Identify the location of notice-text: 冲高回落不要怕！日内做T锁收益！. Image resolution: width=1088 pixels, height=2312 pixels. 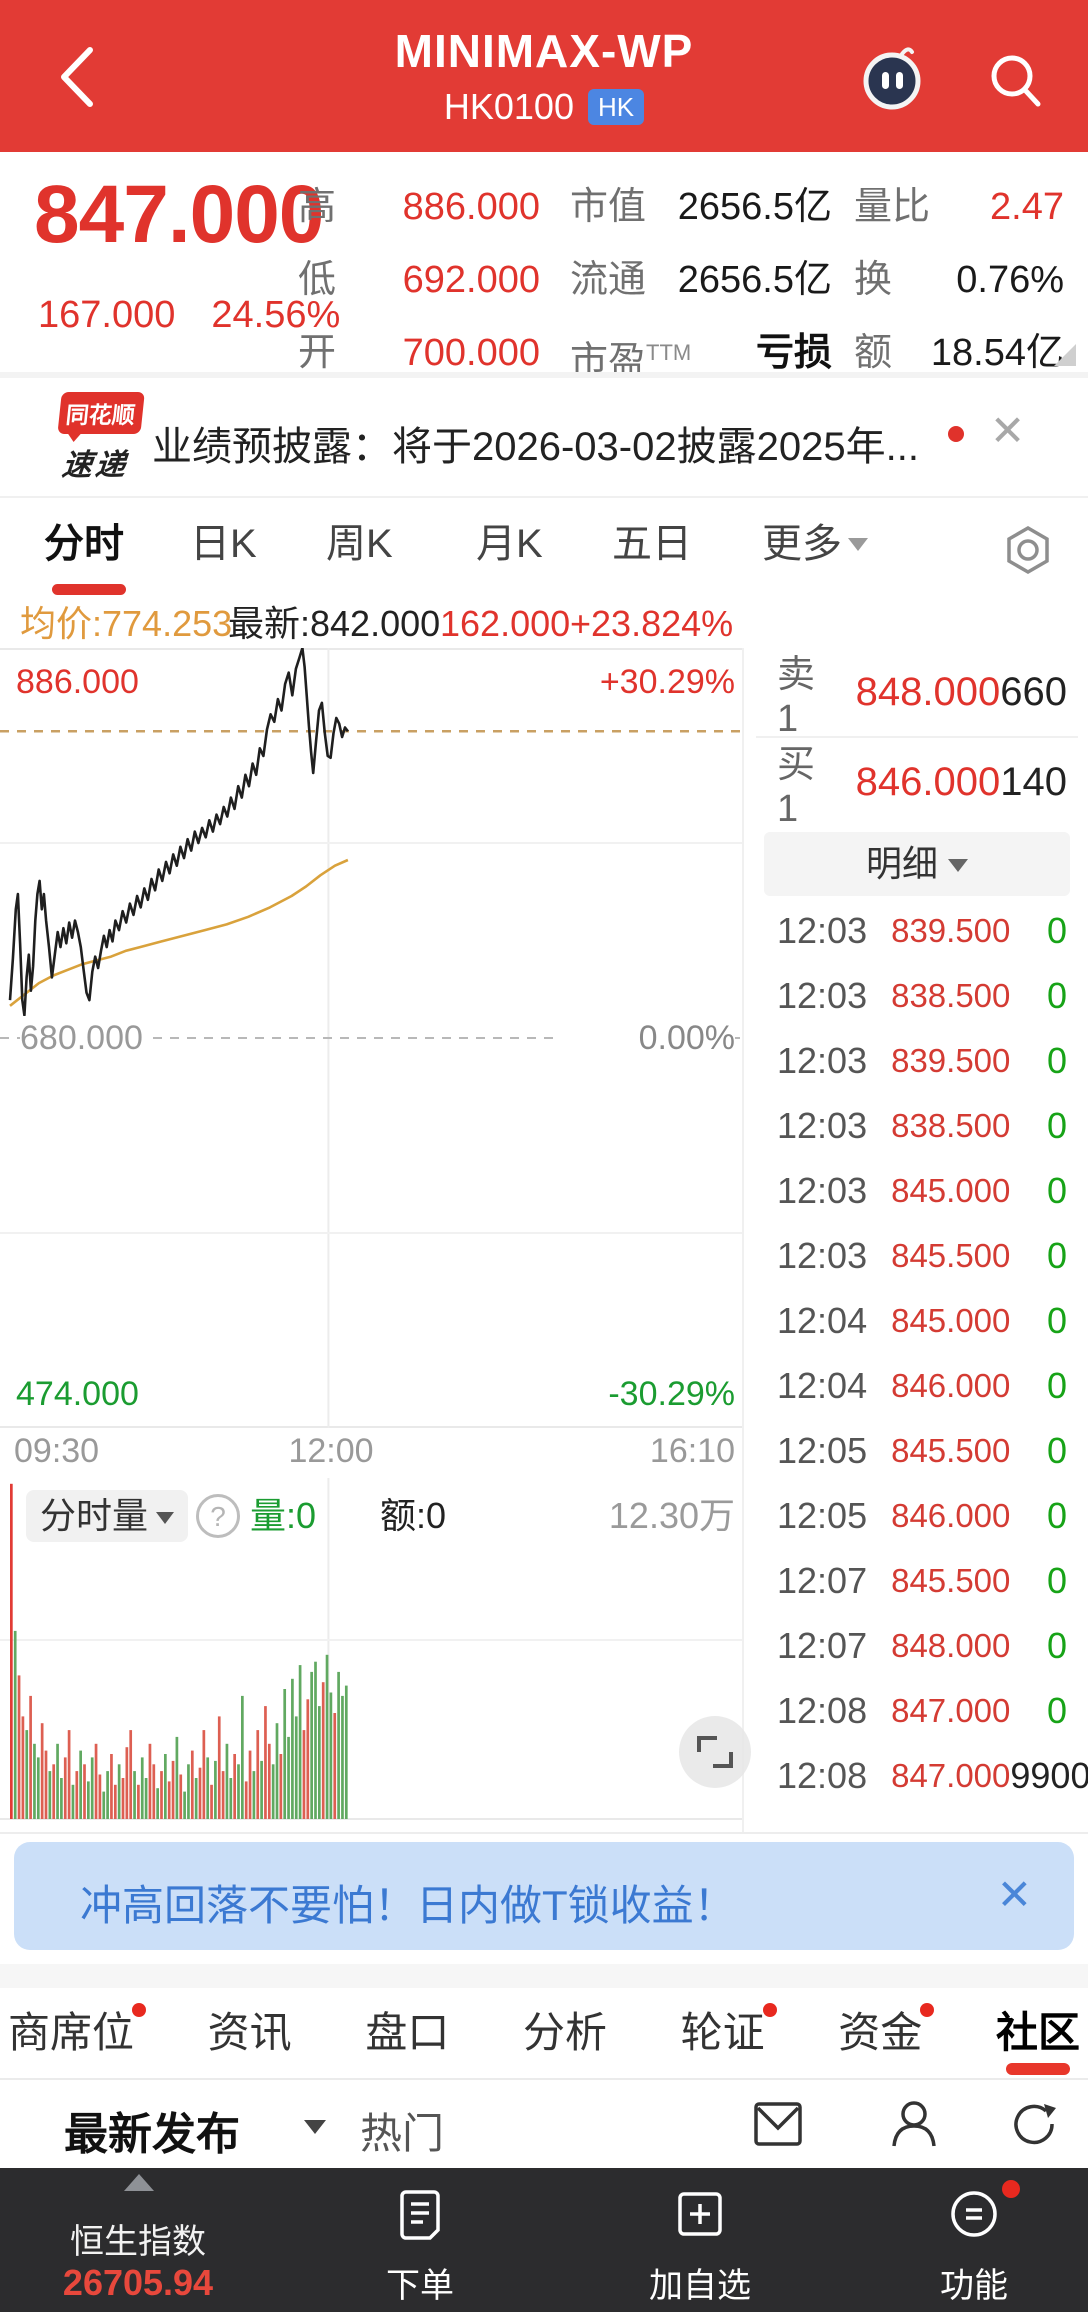
(408, 1905).